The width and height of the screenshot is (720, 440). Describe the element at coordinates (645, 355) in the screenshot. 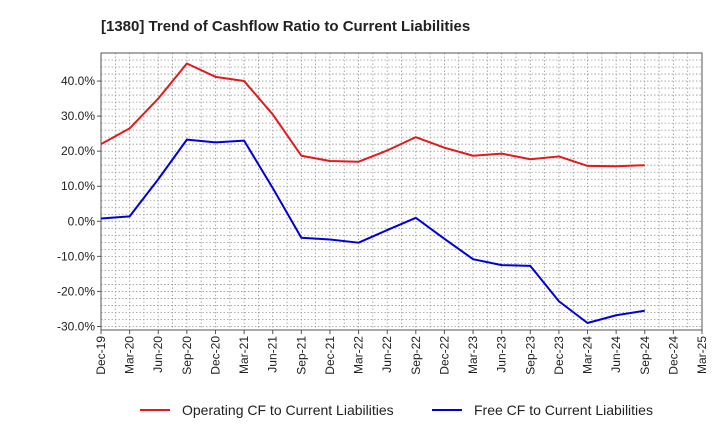

I see `x-tick-label: Sep-24` at that location.